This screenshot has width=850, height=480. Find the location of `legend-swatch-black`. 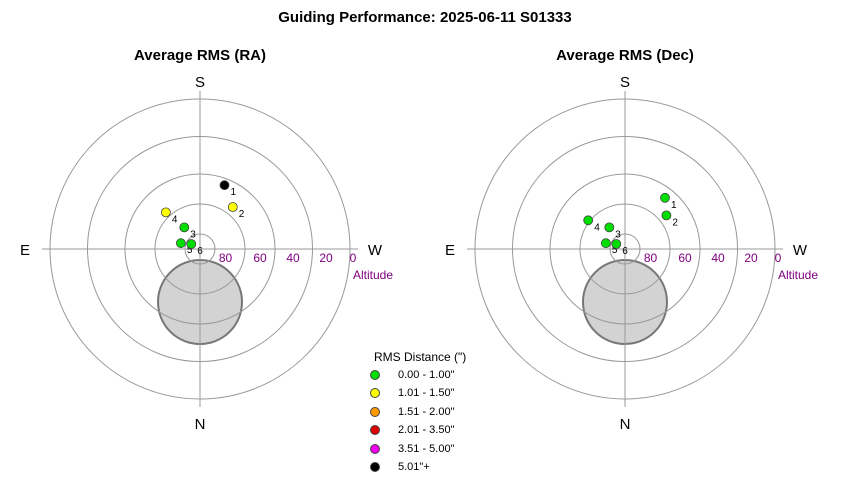

legend-swatch-black is located at coordinates (375, 466).